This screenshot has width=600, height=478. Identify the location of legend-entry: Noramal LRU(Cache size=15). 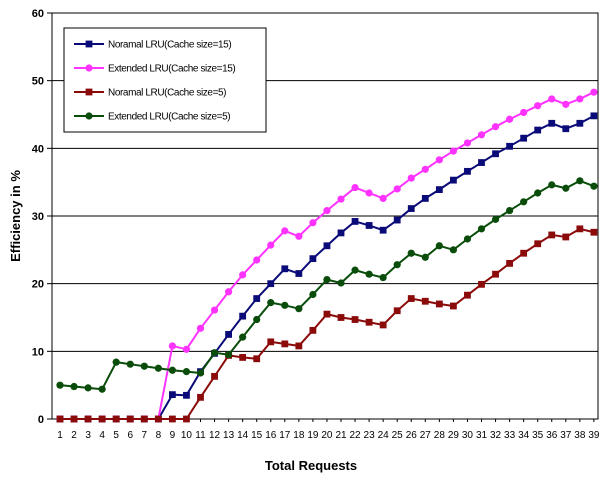
(153, 45).